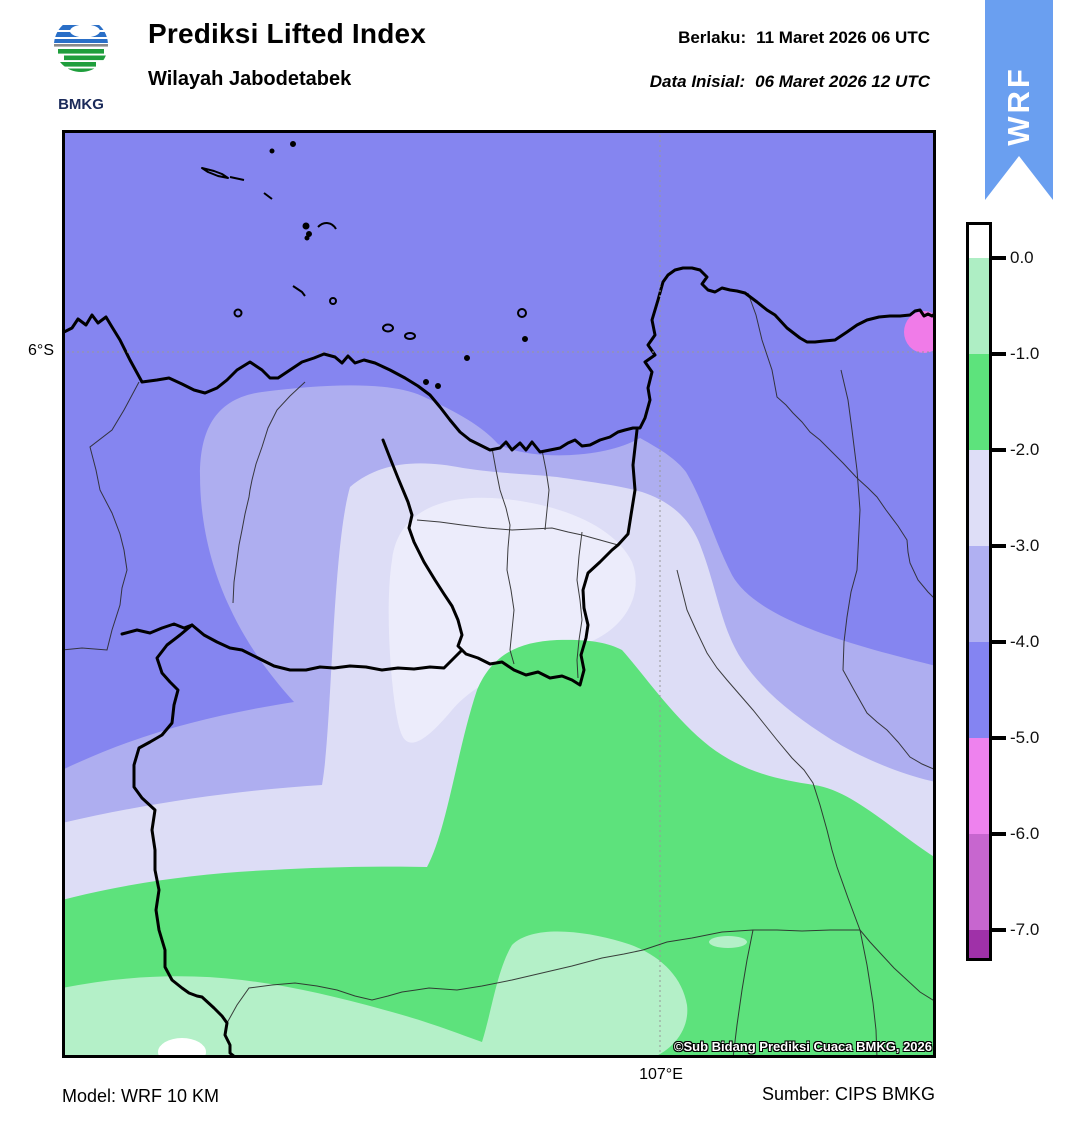 Image resolution: width=1068 pixels, height=1128 pixels. What do you see at coordinates (364, 265) in the screenshot?
I see `islands` at bounding box center [364, 265].